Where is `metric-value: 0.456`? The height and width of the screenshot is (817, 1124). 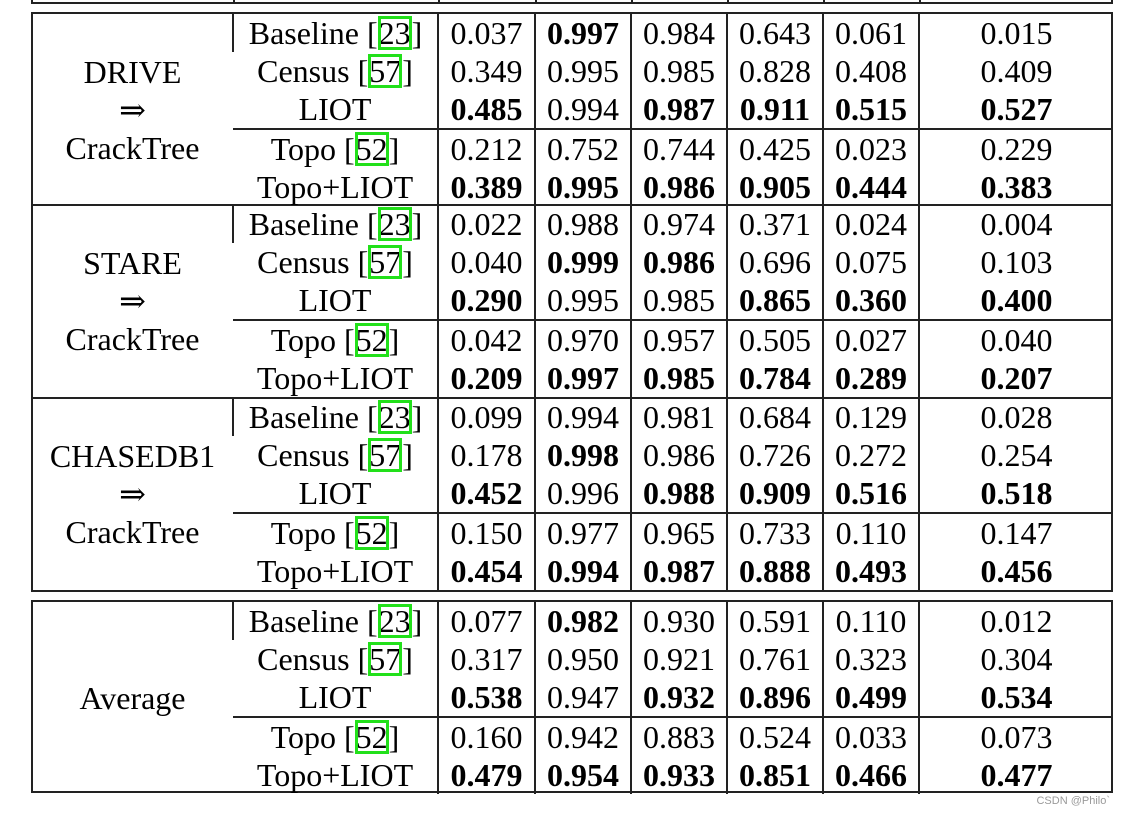 metric-value: 0.456 is located at coordinates (1015, 571).